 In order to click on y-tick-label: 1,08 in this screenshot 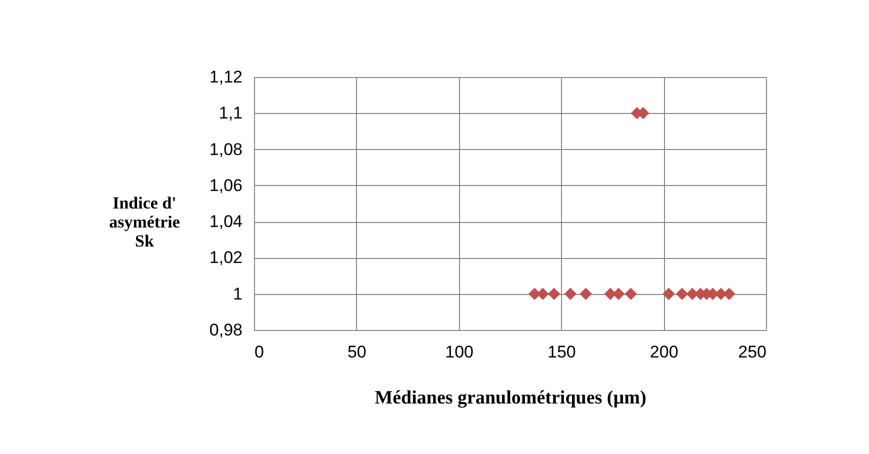, I will do `click(225, 149)`.